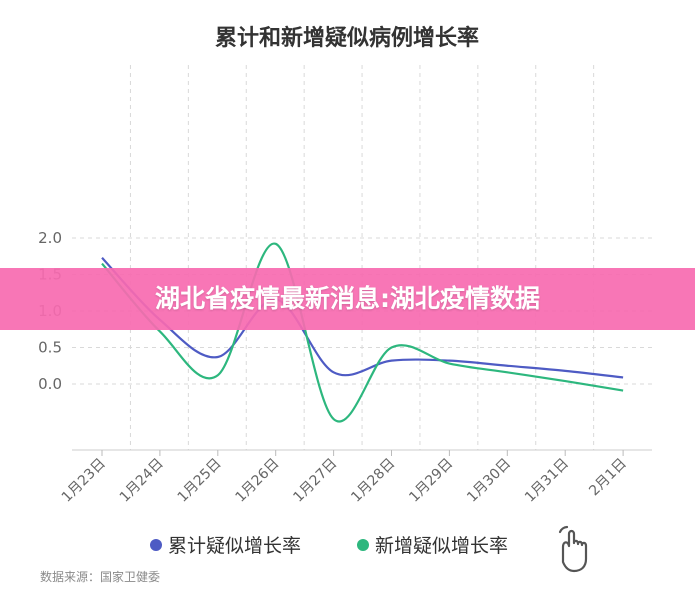 Image resolution: width=695 pixels, height=598 pixels. What do you see at coordinates (100, 576) in the screenshot?
I see `data-source: 数据来源：国家卫健委` at bounding box center [100, 576].